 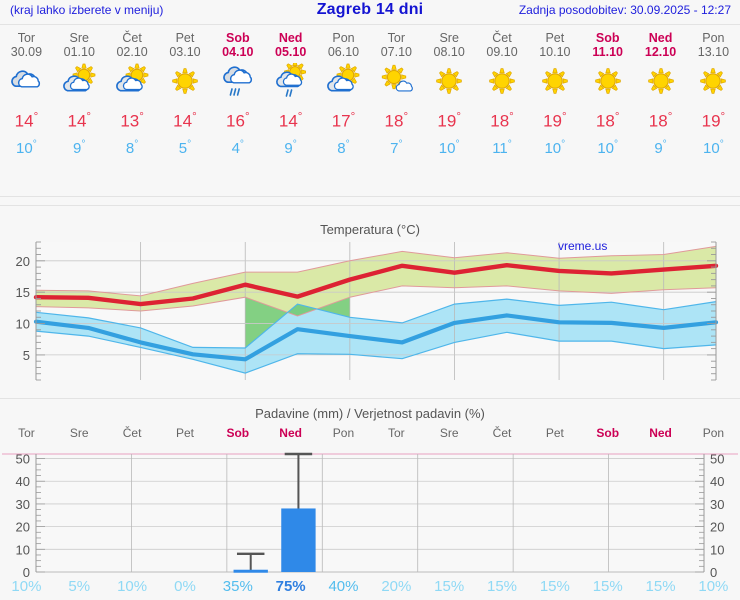 I want to click on sun-small-cloud-icon, so click(x=396, y=82).